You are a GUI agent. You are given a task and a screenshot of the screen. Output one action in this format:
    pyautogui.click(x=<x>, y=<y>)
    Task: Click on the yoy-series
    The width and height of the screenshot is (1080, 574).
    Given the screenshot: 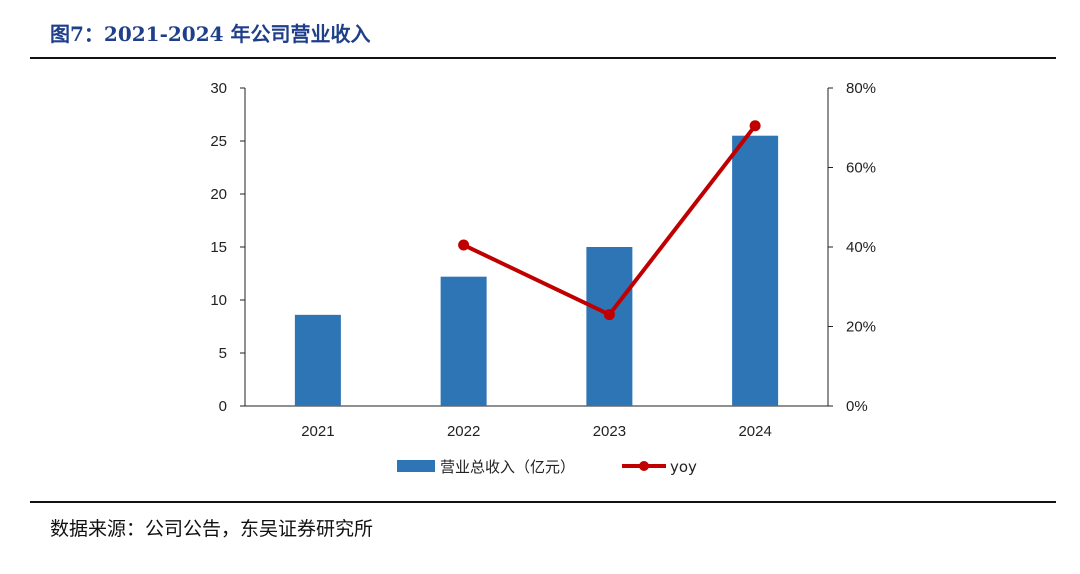 What is the action you would take?
    pyautogui.click(x=609, y=220)
    